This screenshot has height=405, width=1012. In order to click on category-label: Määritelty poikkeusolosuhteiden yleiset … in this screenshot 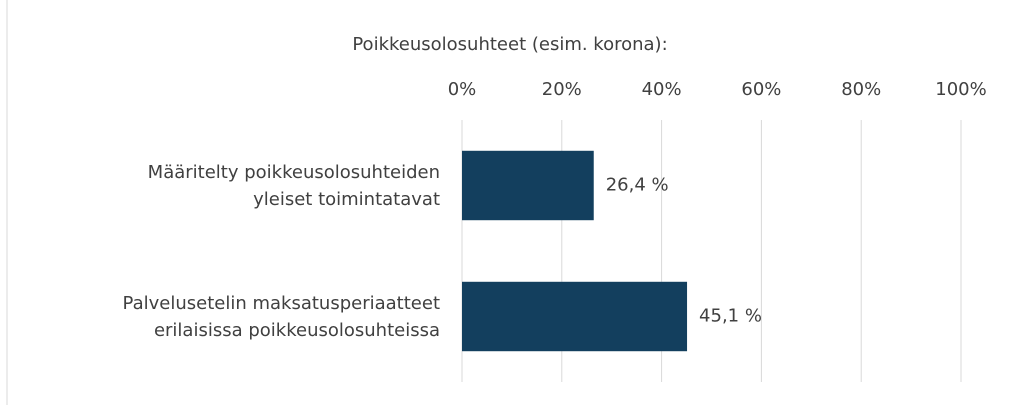, I will do `click(293, 185)`.